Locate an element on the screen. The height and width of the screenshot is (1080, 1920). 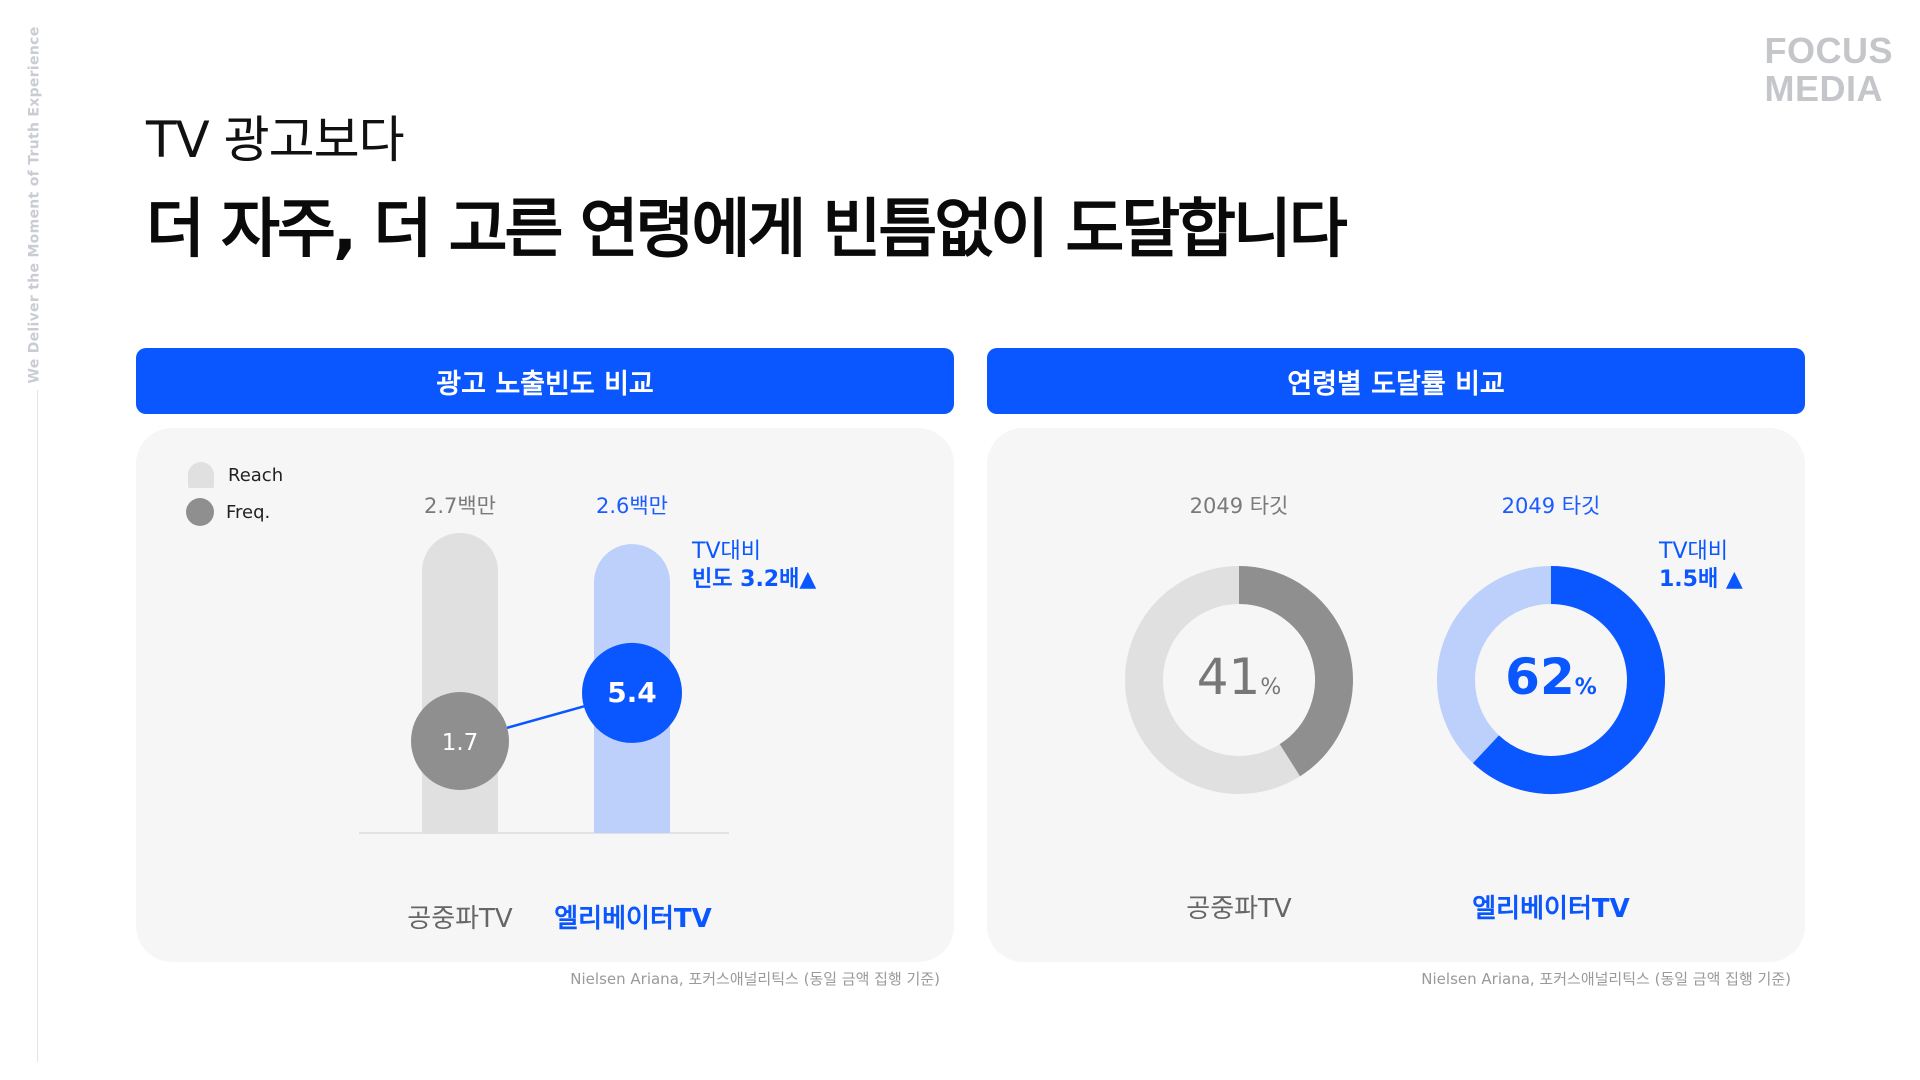
focus-media-logo: FOCUS MEDIA is located at coordinates (1829, 70).